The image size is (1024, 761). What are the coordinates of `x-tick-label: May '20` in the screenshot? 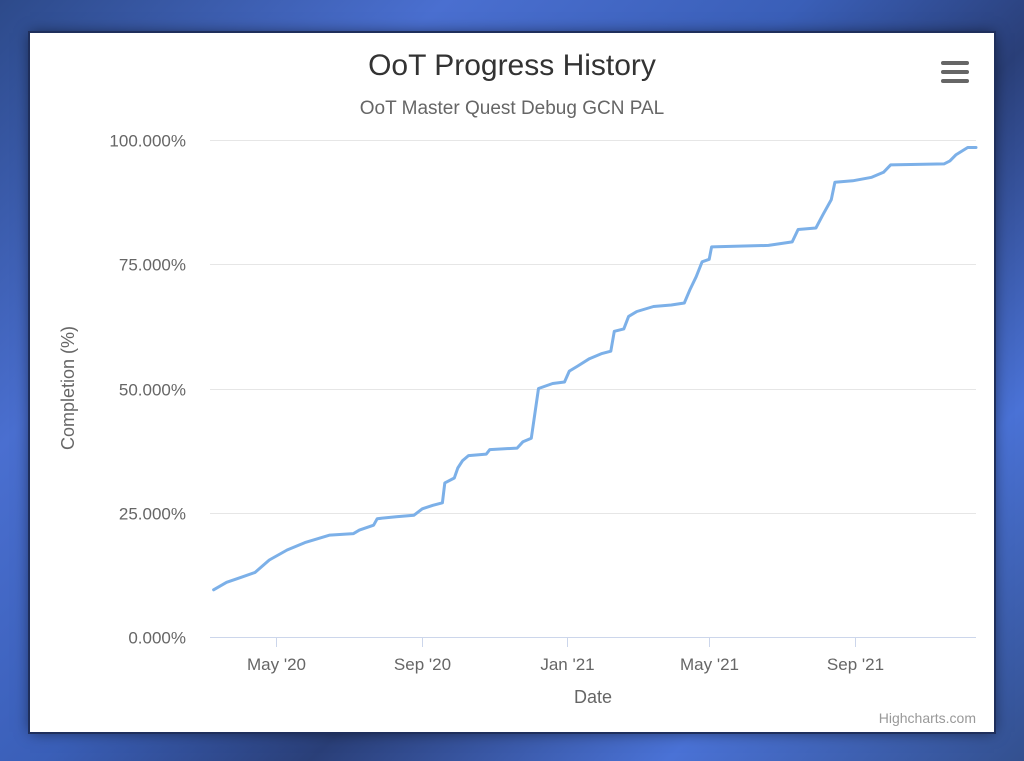 It's located at (276, 664).